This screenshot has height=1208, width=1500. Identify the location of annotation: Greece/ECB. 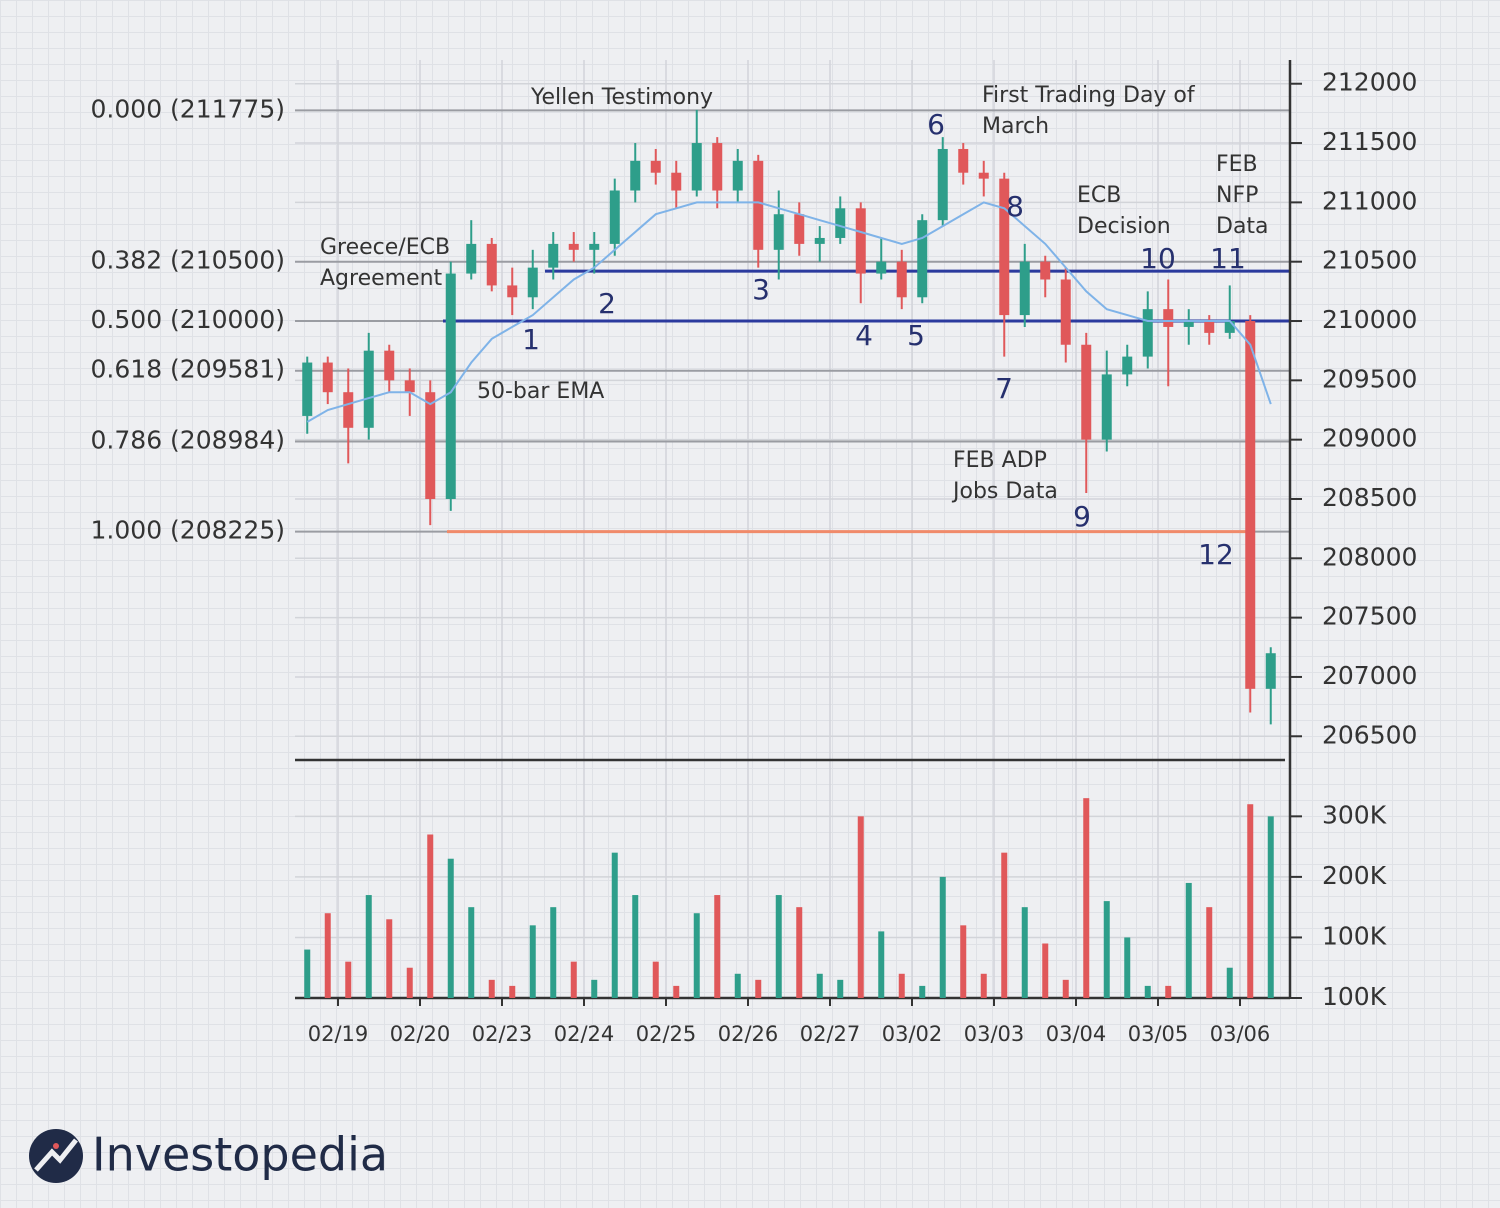
(385, 247).